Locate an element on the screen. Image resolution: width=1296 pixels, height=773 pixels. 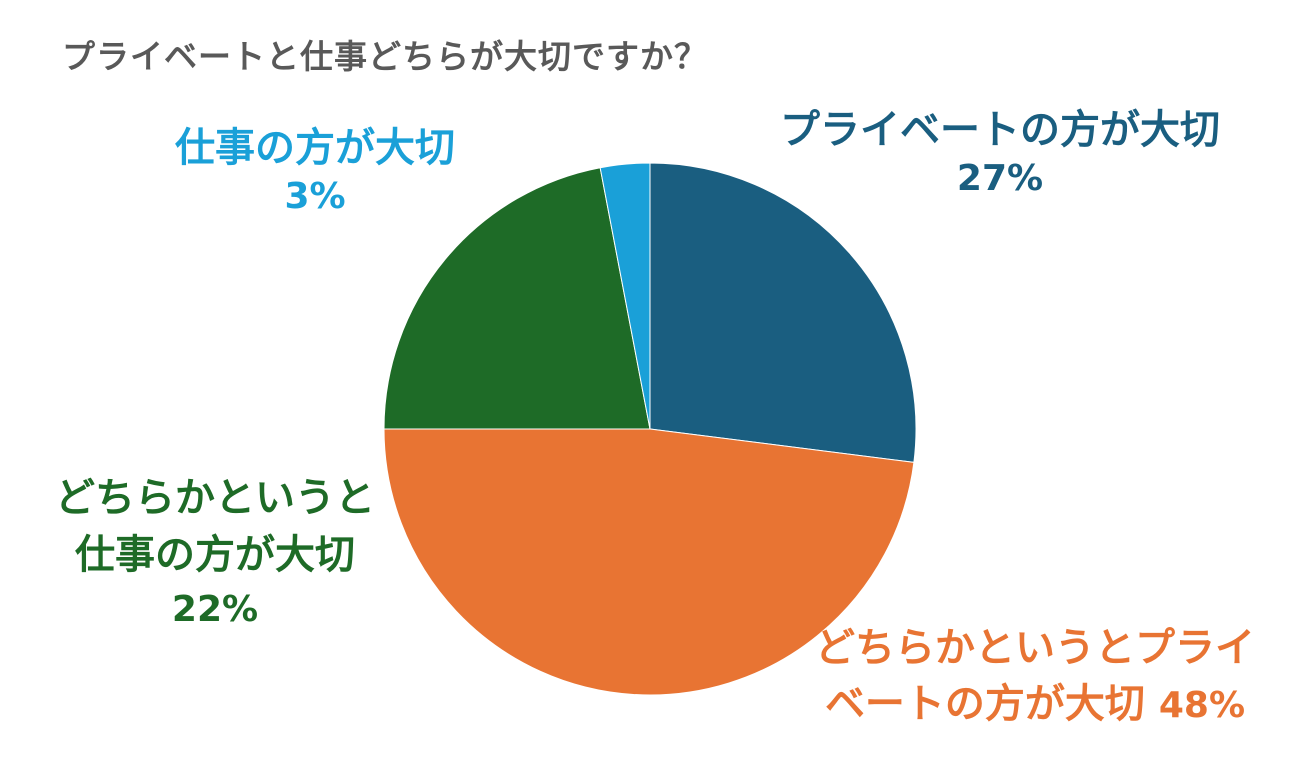
slice-label-work-text: 仕事の方が大切 is located at coordinates (315, 148).